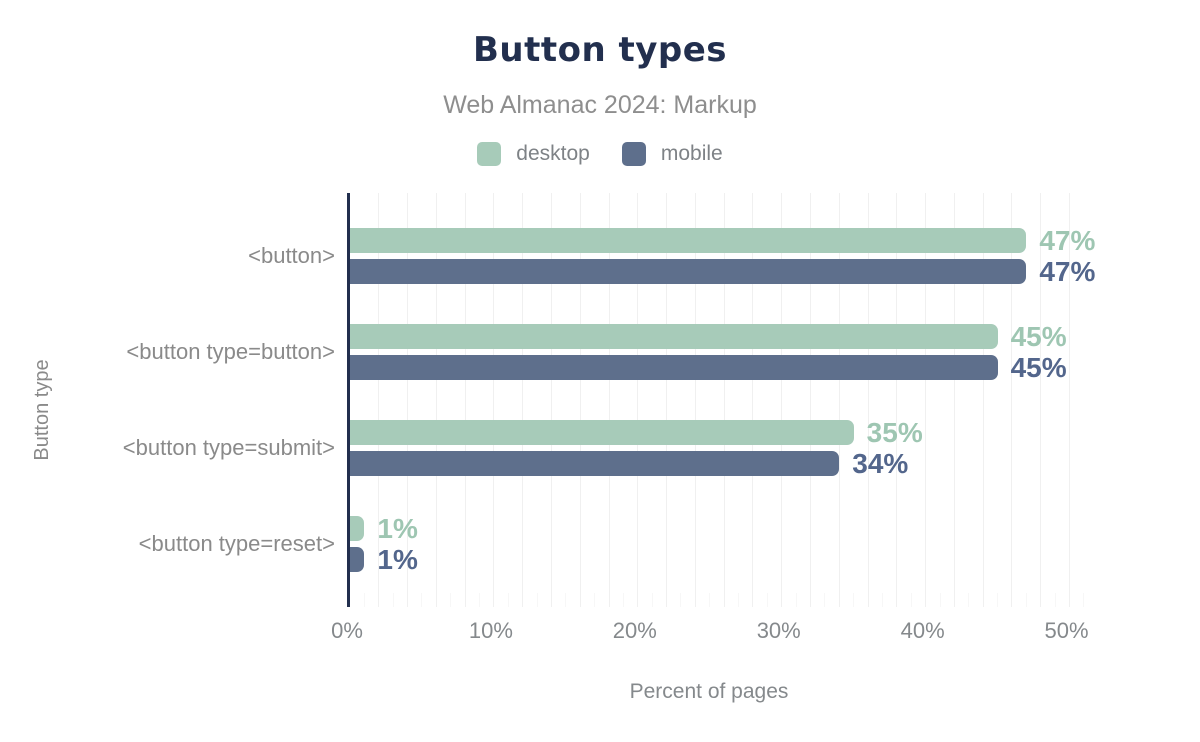 This screenshot has width=1200, height=742. Describe the element at coordinates (42, 410) in the screenshot. I see `y-axis-title: Button type` at that location.